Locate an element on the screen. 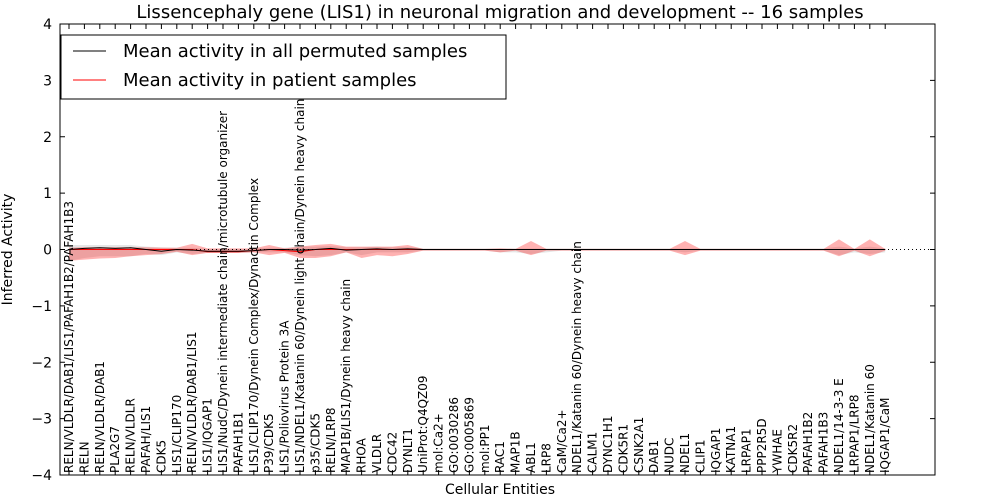 The height and width of the screenshot is (500, 1000). x-tick-label: CLIP1 is located at coordinates (700, 456).